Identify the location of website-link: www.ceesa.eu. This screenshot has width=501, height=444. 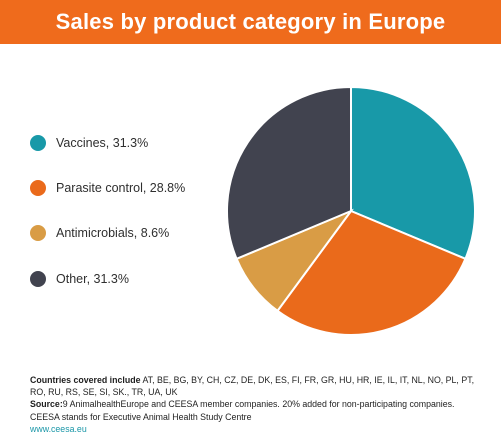
(58, 428).